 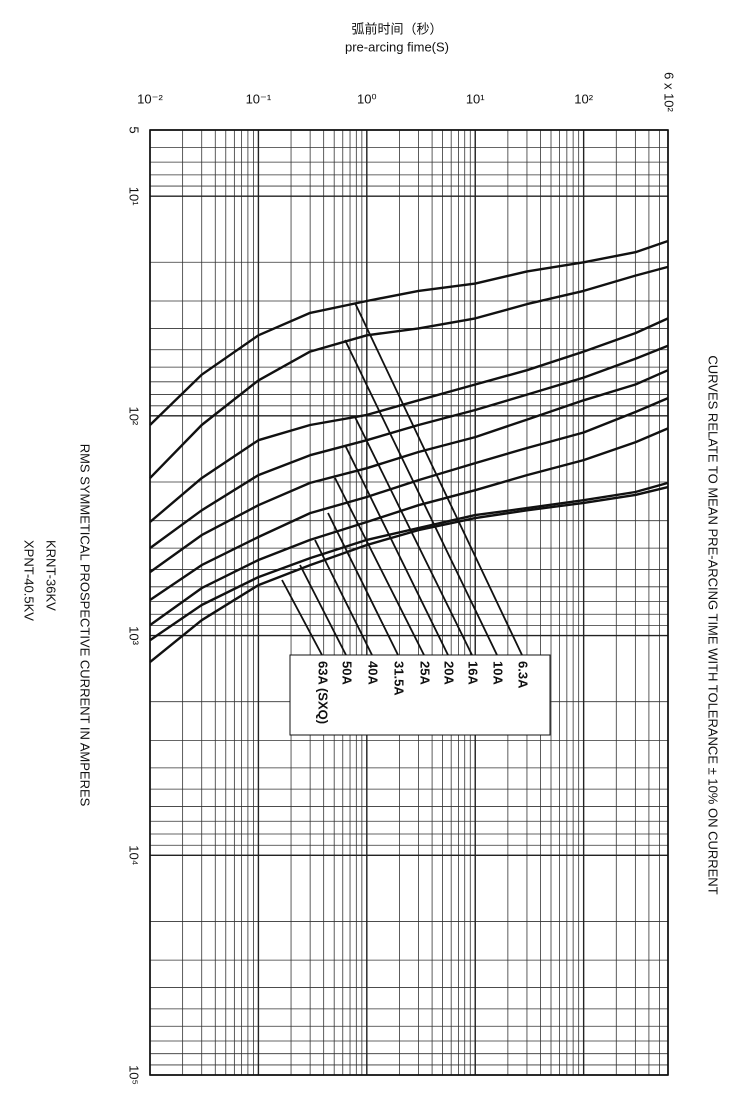 What do you see at coordinates (259, 98) in the screenshot?
I see `x-tick-label: 10⁻¹` at bounding box center [259, 98].